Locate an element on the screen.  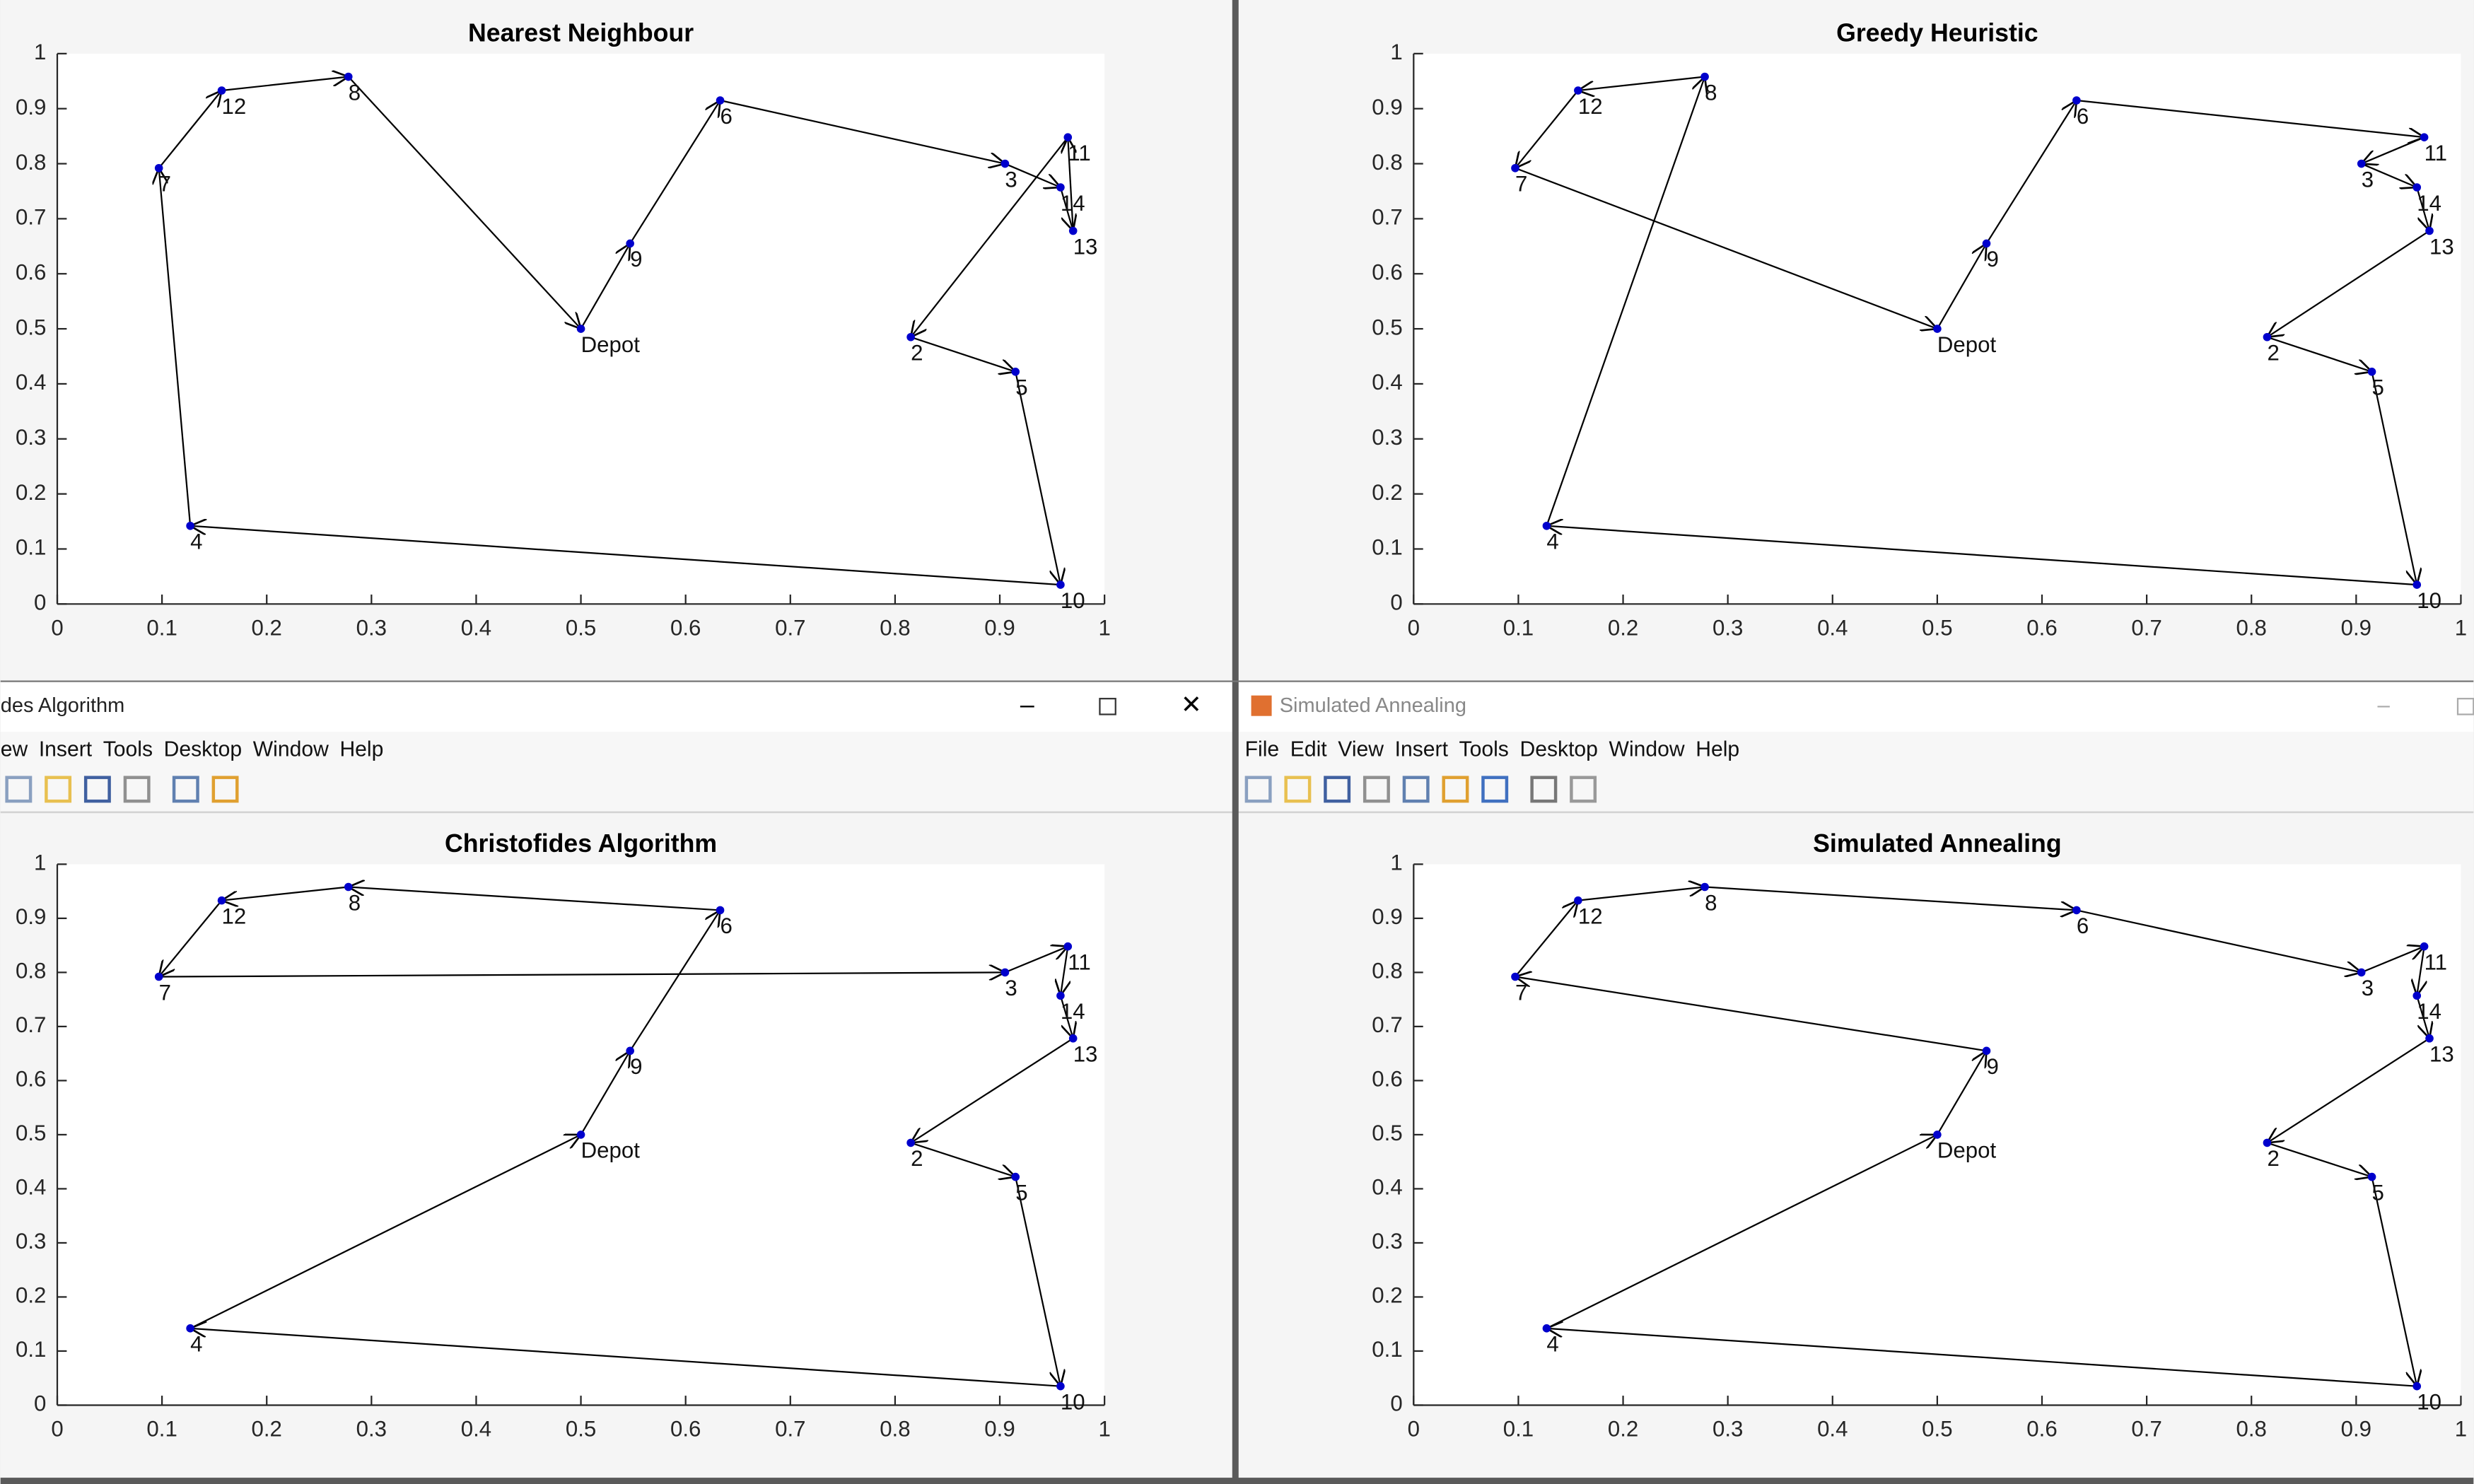
point-label: 3 is located at coordinates (2368, 988).